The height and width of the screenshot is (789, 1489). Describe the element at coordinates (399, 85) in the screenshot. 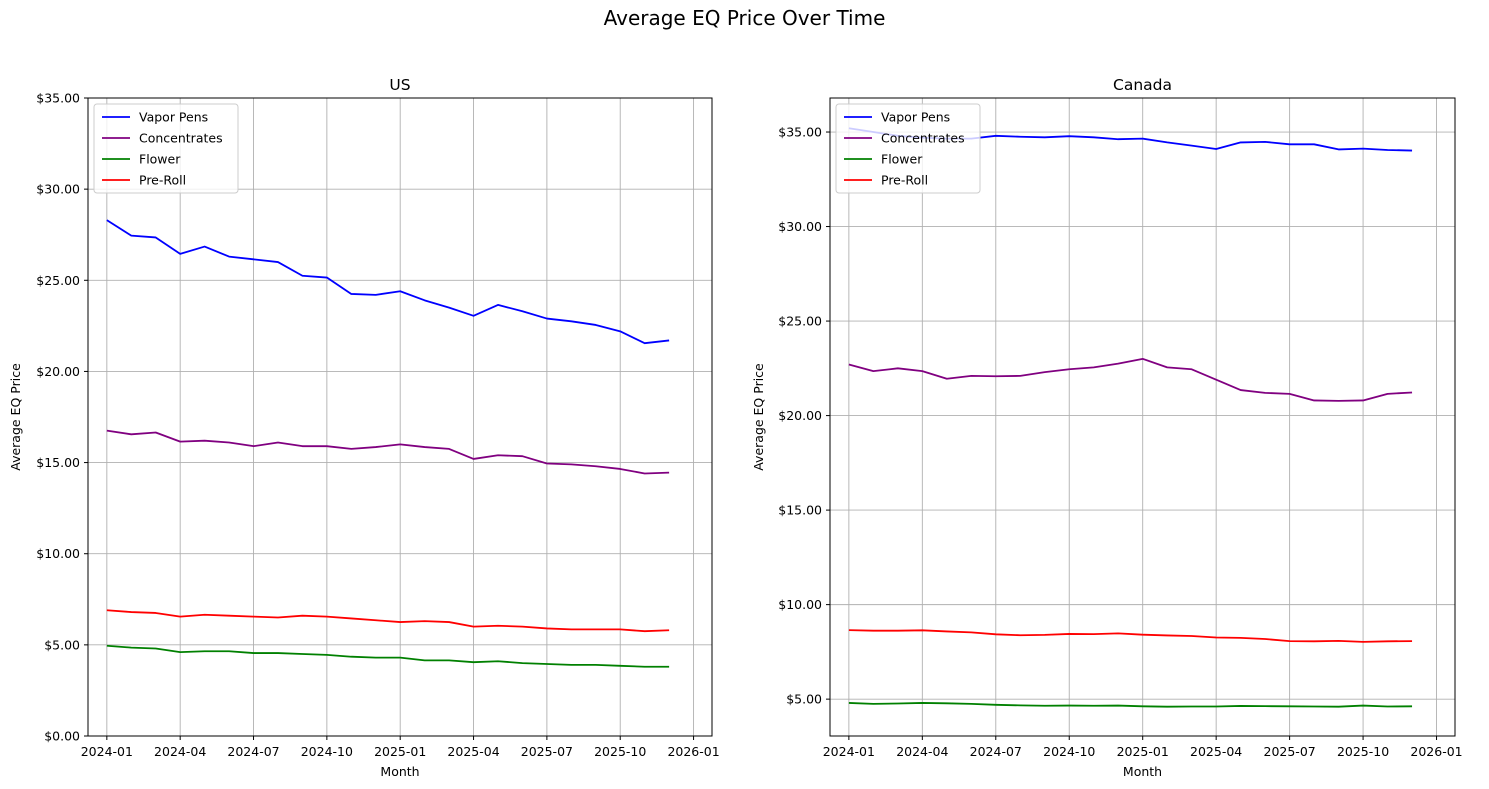

I see `axes-title: US` at that location.